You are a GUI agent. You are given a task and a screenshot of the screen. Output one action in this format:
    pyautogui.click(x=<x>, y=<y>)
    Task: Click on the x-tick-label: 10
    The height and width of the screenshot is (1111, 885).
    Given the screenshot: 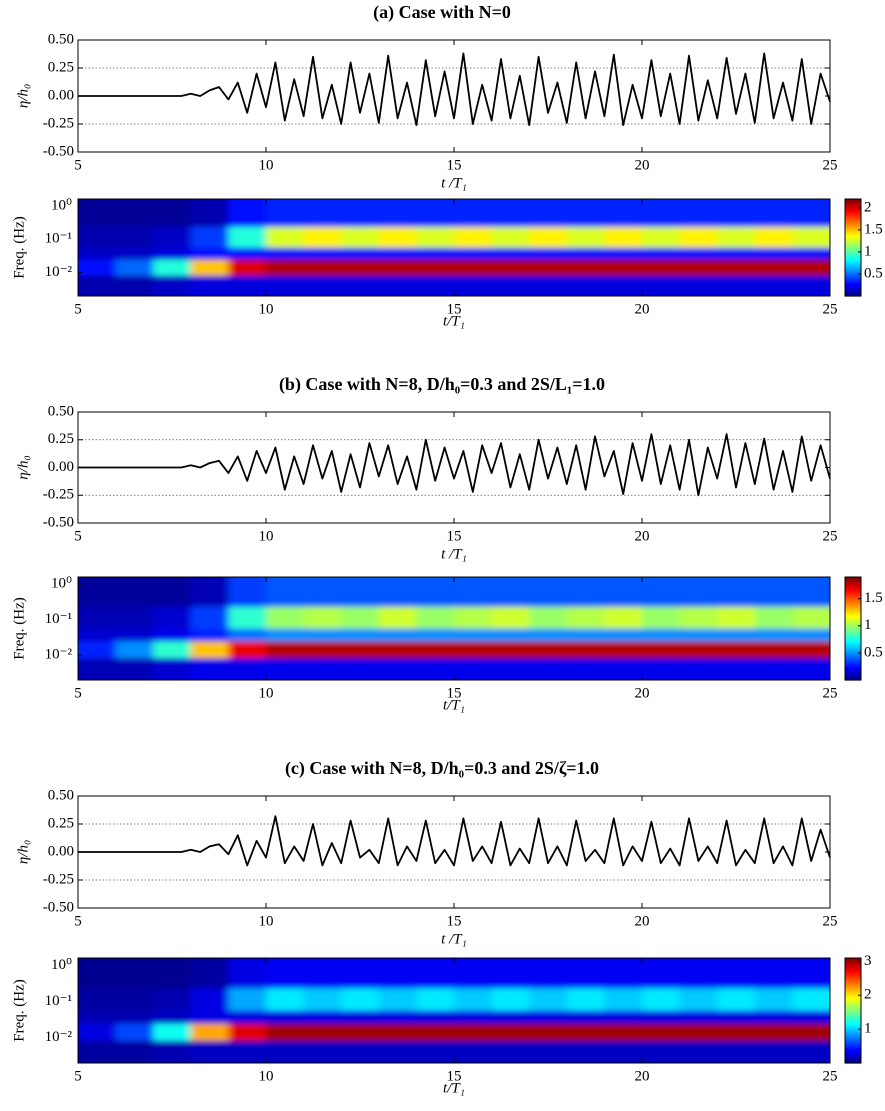 What is the action you would take?
    pyautogui.click(x=266, y=921)
    